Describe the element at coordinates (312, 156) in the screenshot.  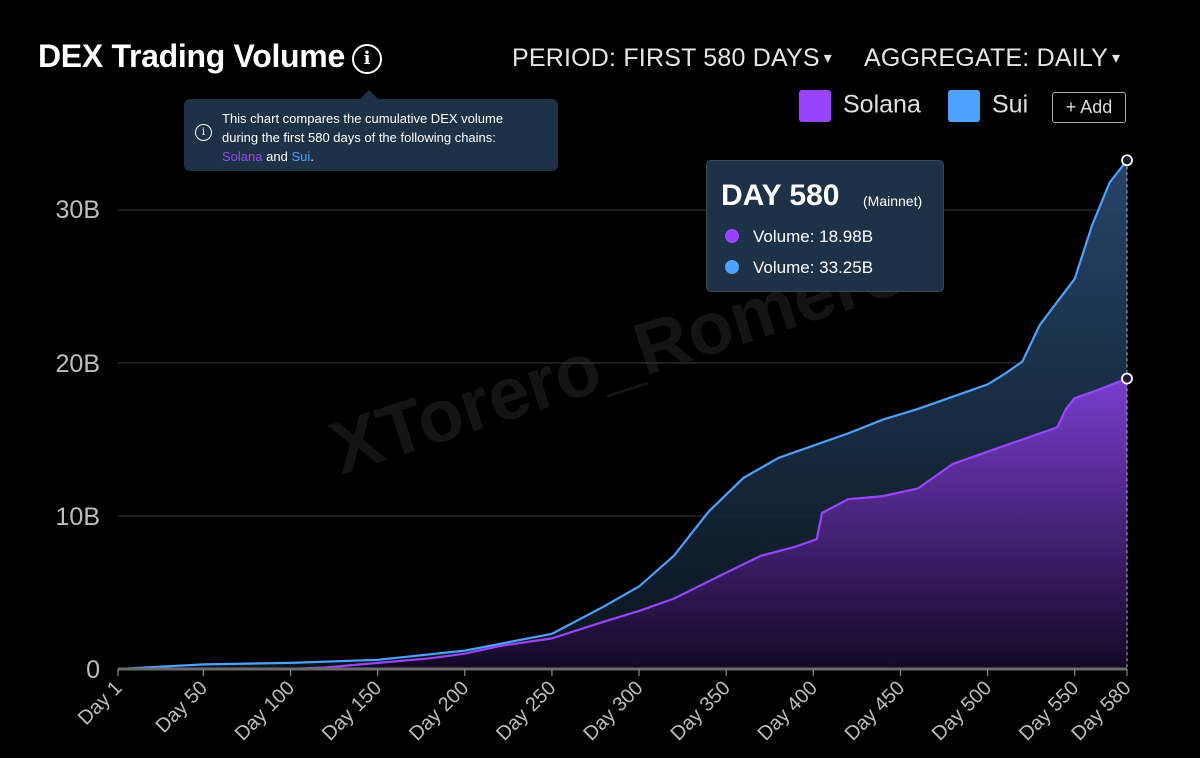
I see `tooltip-period: .` at that location.